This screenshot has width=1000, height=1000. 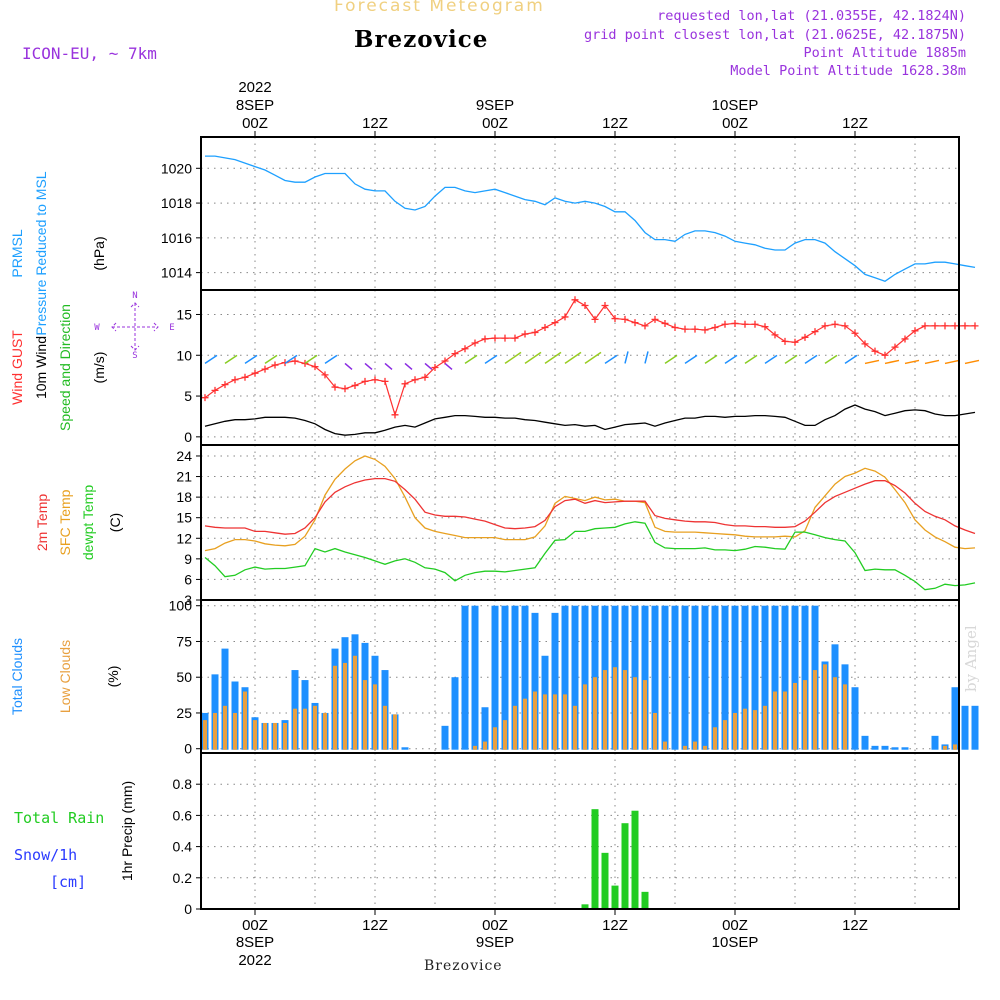 What do you see at coordinates (115, 522) in the screenshot?
I see `temperature-ylabel-line: (C)` at bounding box center [115, 522].